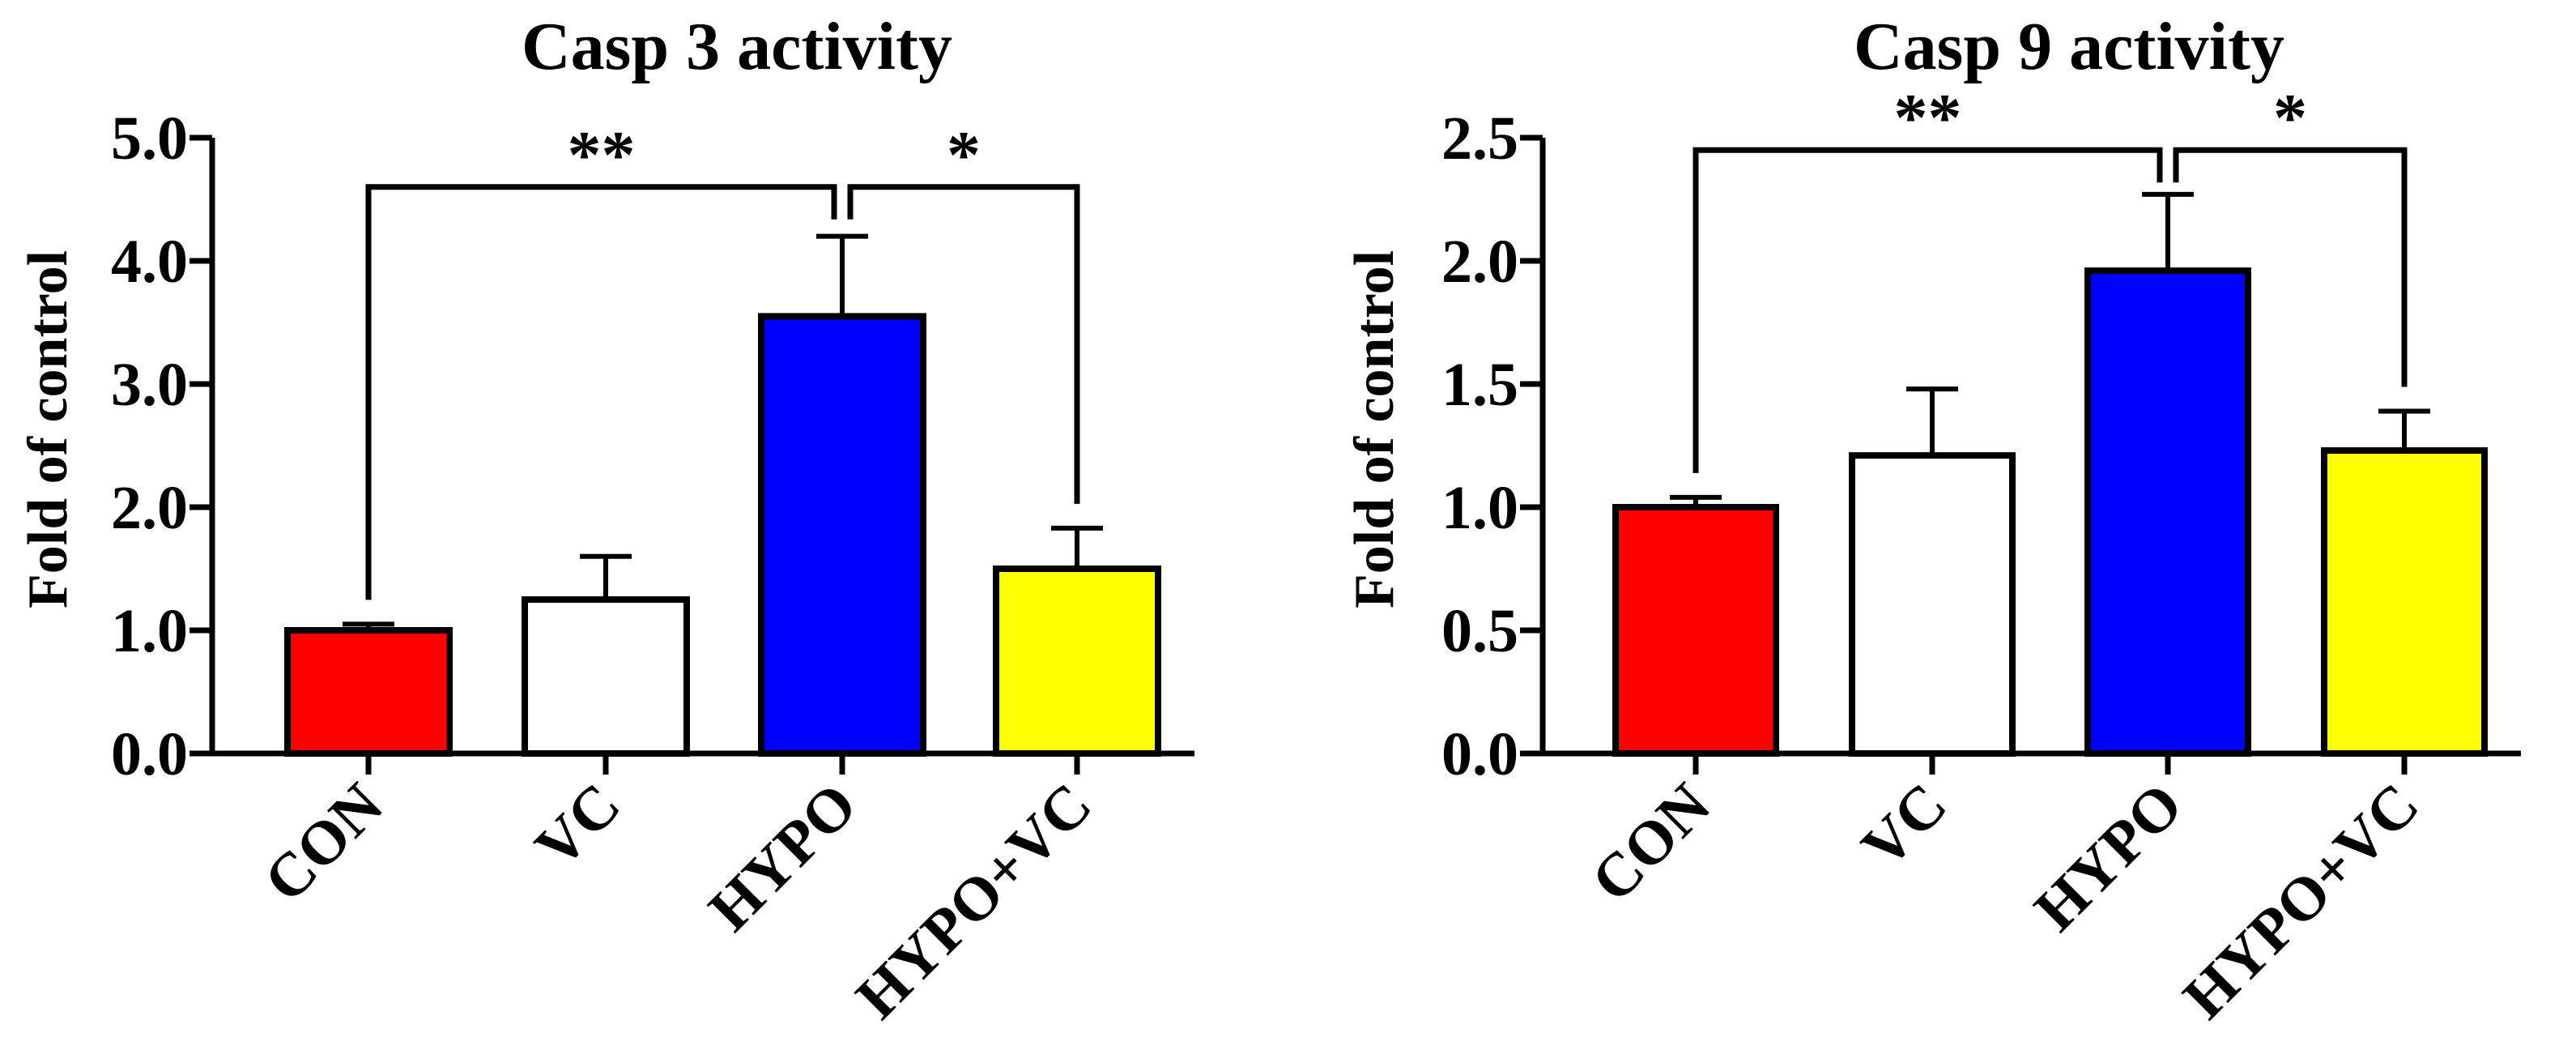  What do you see at coordinates (1479, 631) in the screenshot?
I see `y-tick-label: 0.5` at bounding box center [1479, 631].